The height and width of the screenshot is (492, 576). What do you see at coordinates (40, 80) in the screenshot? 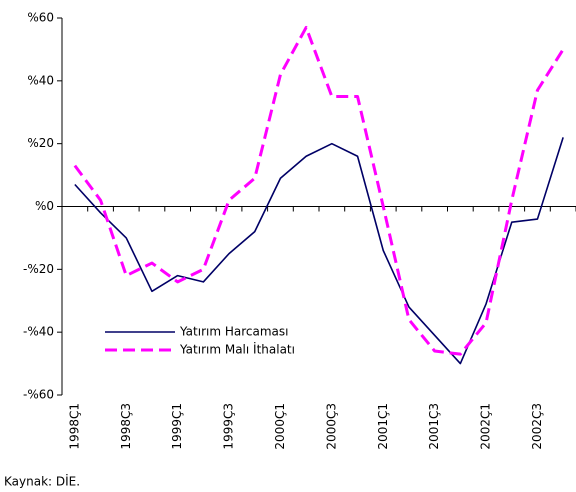
I see `y-tick-label: %40` at bounding box center [40, 80].